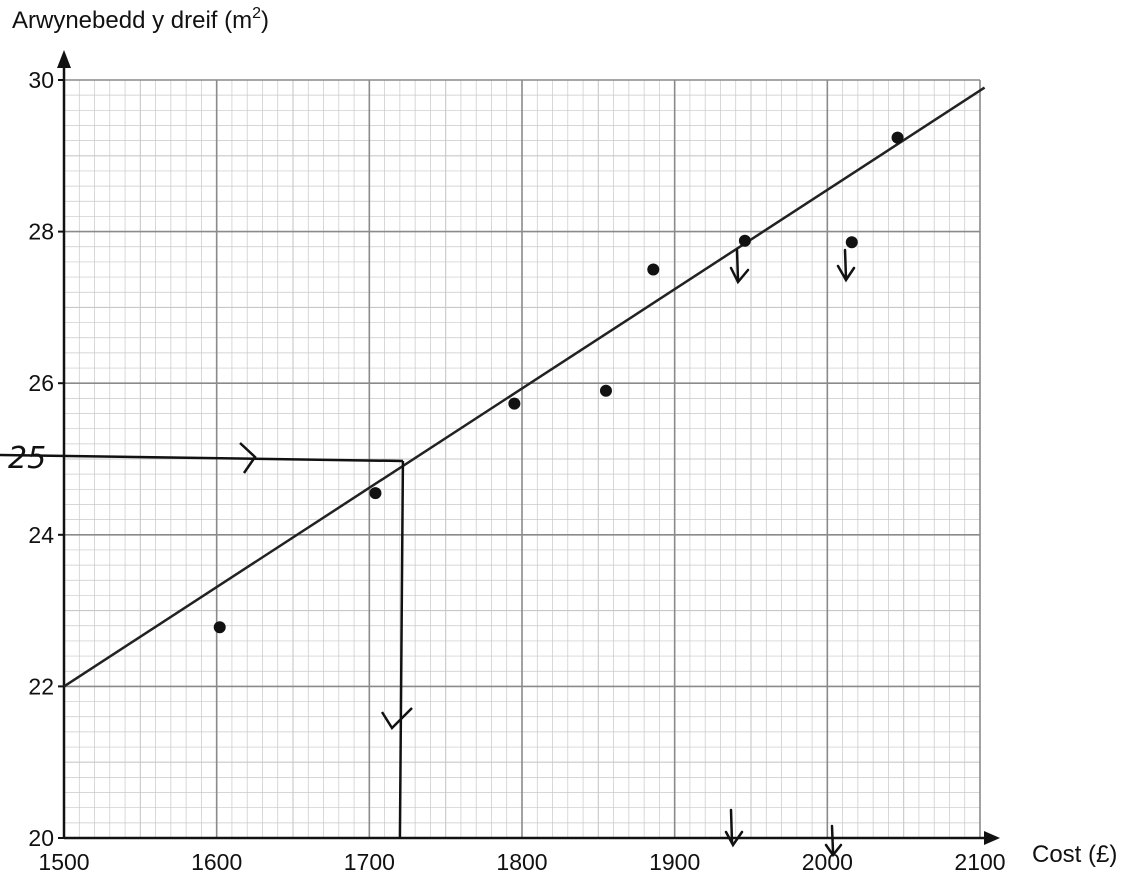 The image size is (1147, 892). I want to click on x-tick-label: 1700, so click(369, 862).